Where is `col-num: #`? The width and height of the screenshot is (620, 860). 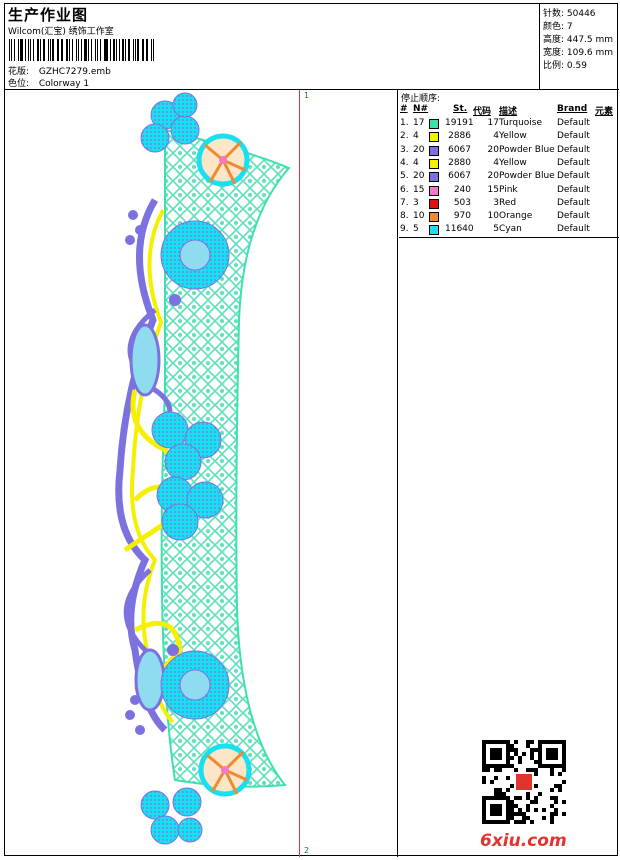
col-num: # is located at coordinates (404, 109).